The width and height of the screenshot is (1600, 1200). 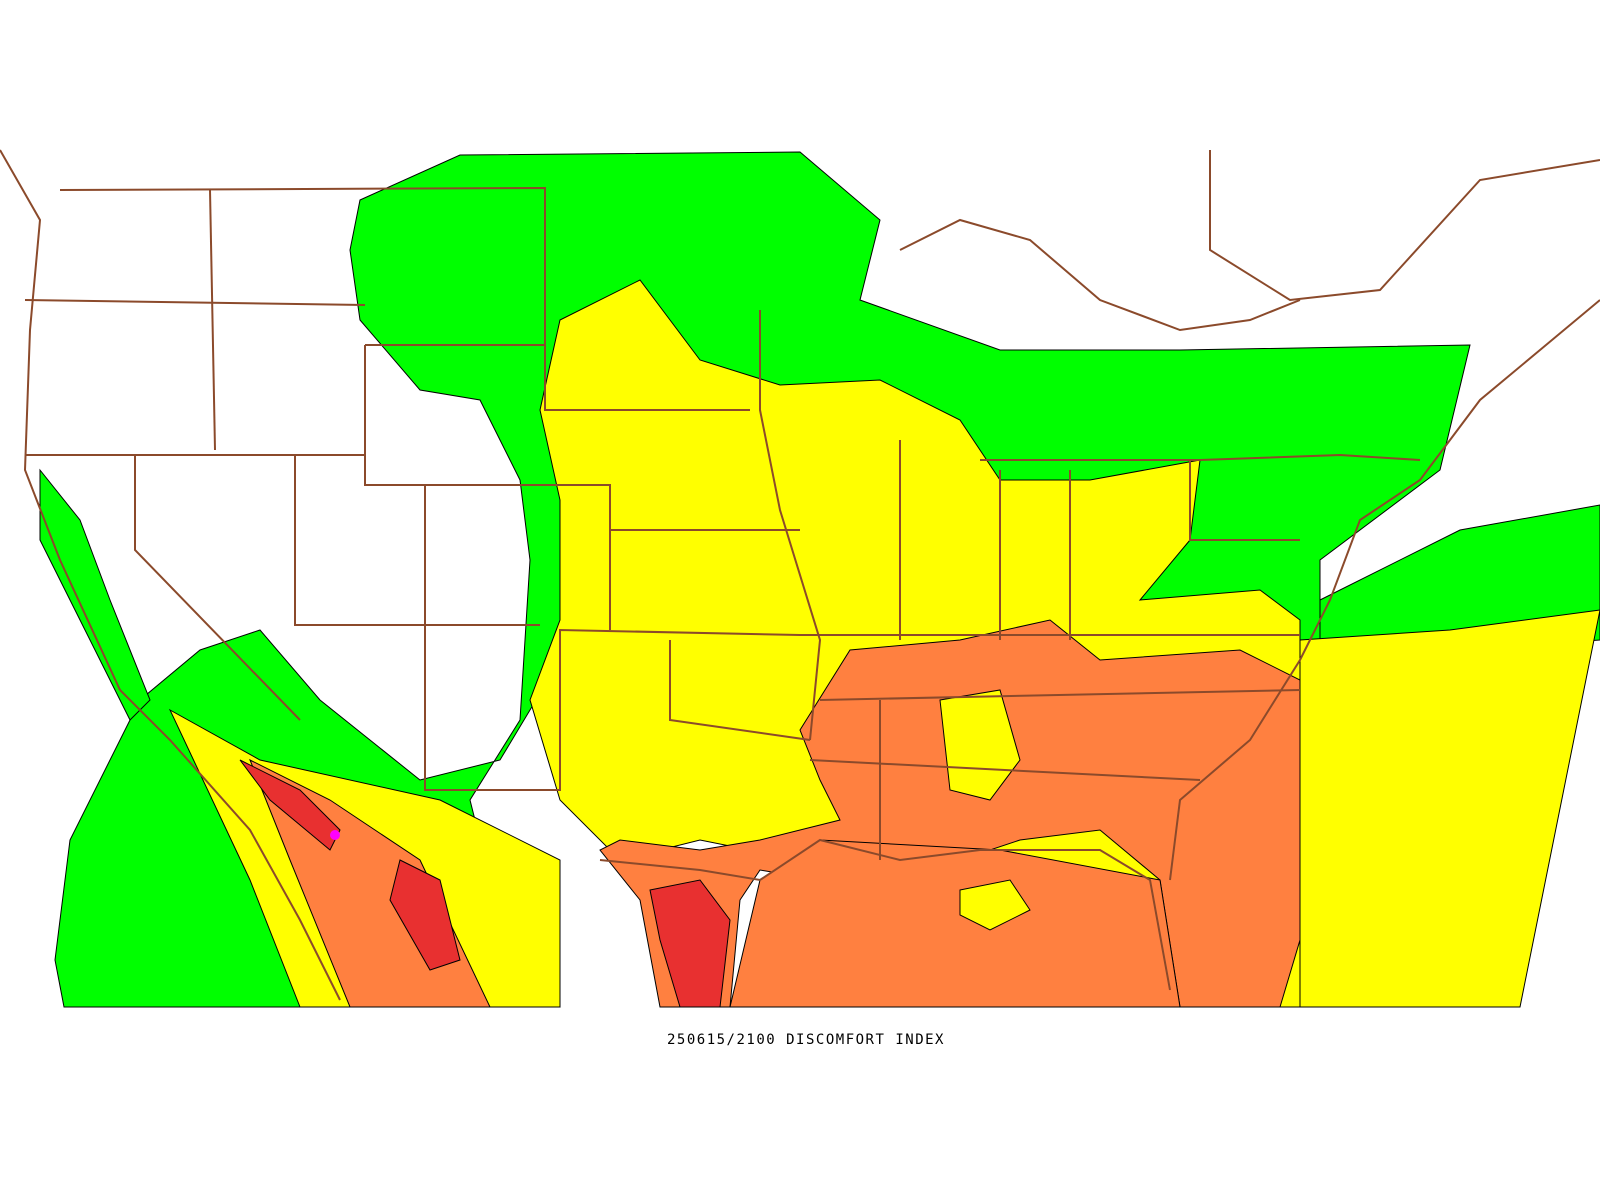 What do you see at coordinates (335, 835) in the screenshot?
I see `magenta-spot` at bounding box center [335, 835].